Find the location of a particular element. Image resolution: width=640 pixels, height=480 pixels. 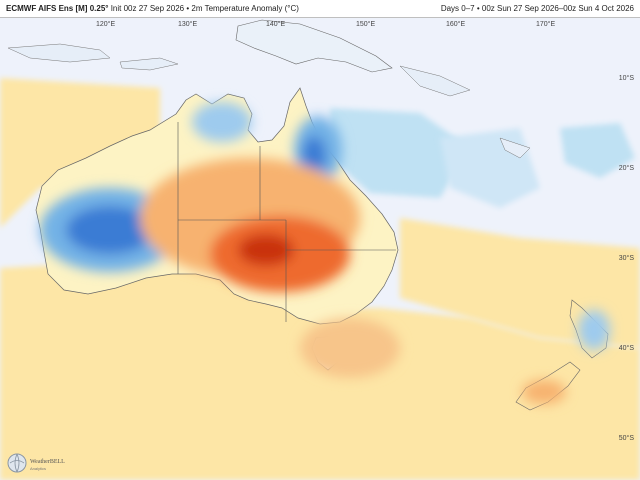

warm-anomaly-nz-south is located at coordinates (544, 392).